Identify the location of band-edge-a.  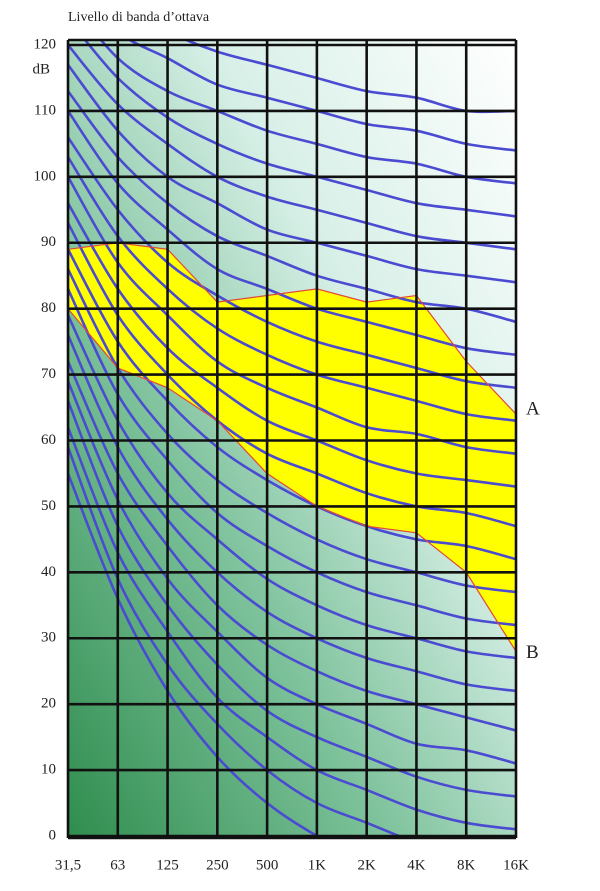
(292, 328).